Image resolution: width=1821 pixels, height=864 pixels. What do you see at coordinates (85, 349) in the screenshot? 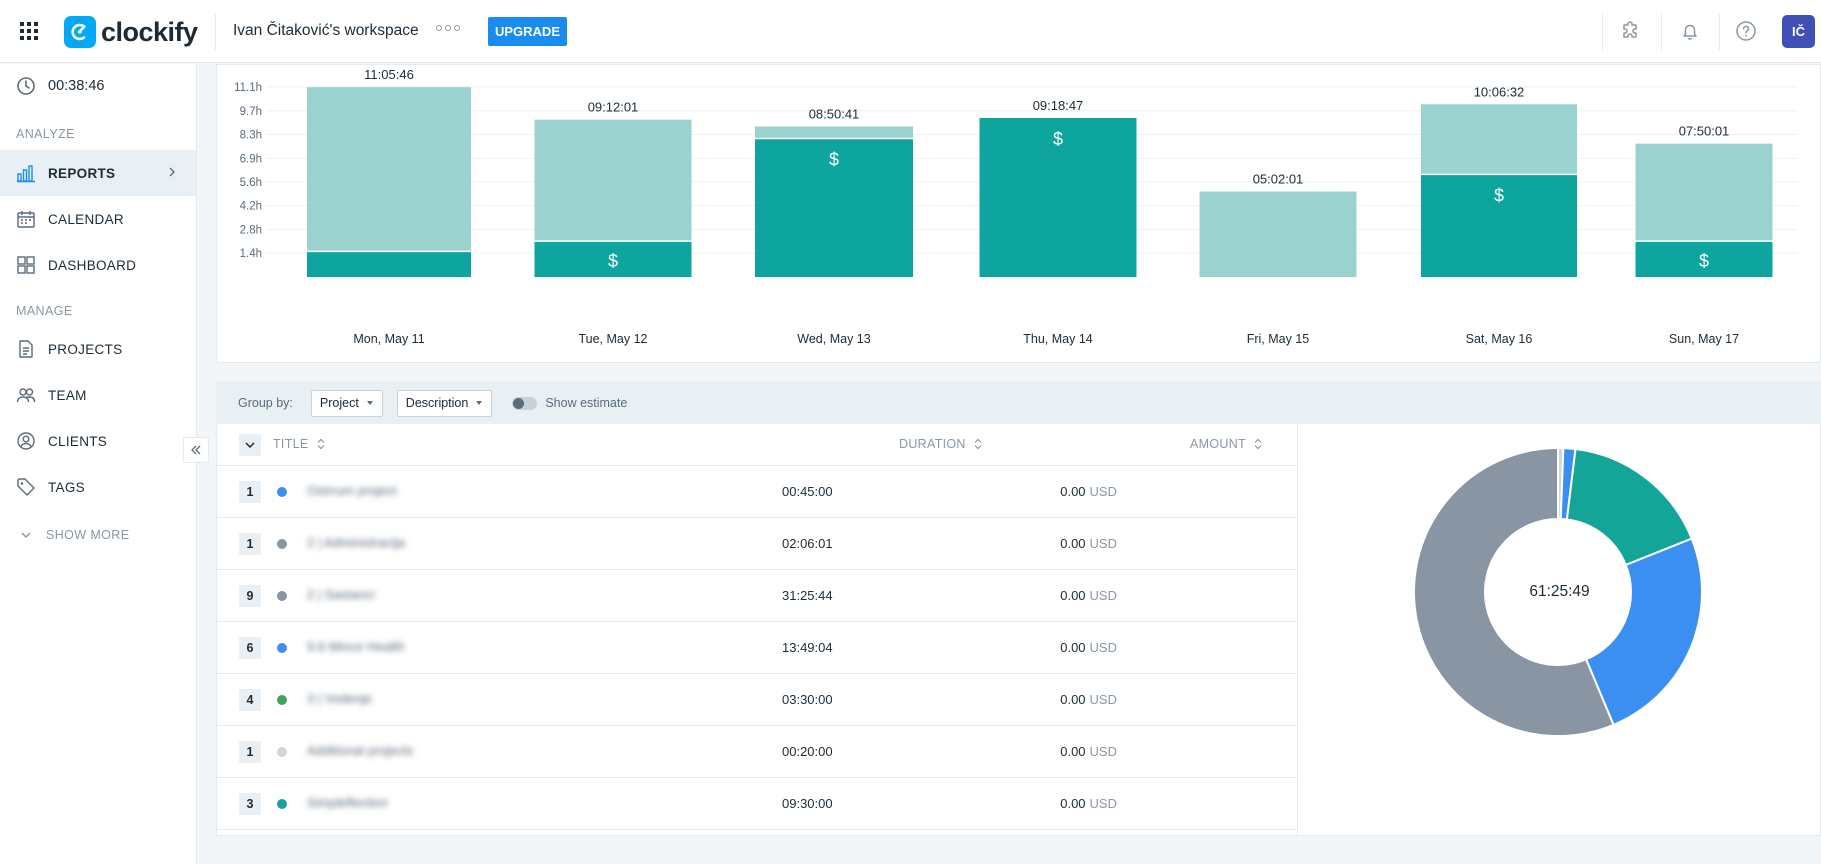
I see `sidebar-item-label: PROJECTS` at bounding box center [85, 349].